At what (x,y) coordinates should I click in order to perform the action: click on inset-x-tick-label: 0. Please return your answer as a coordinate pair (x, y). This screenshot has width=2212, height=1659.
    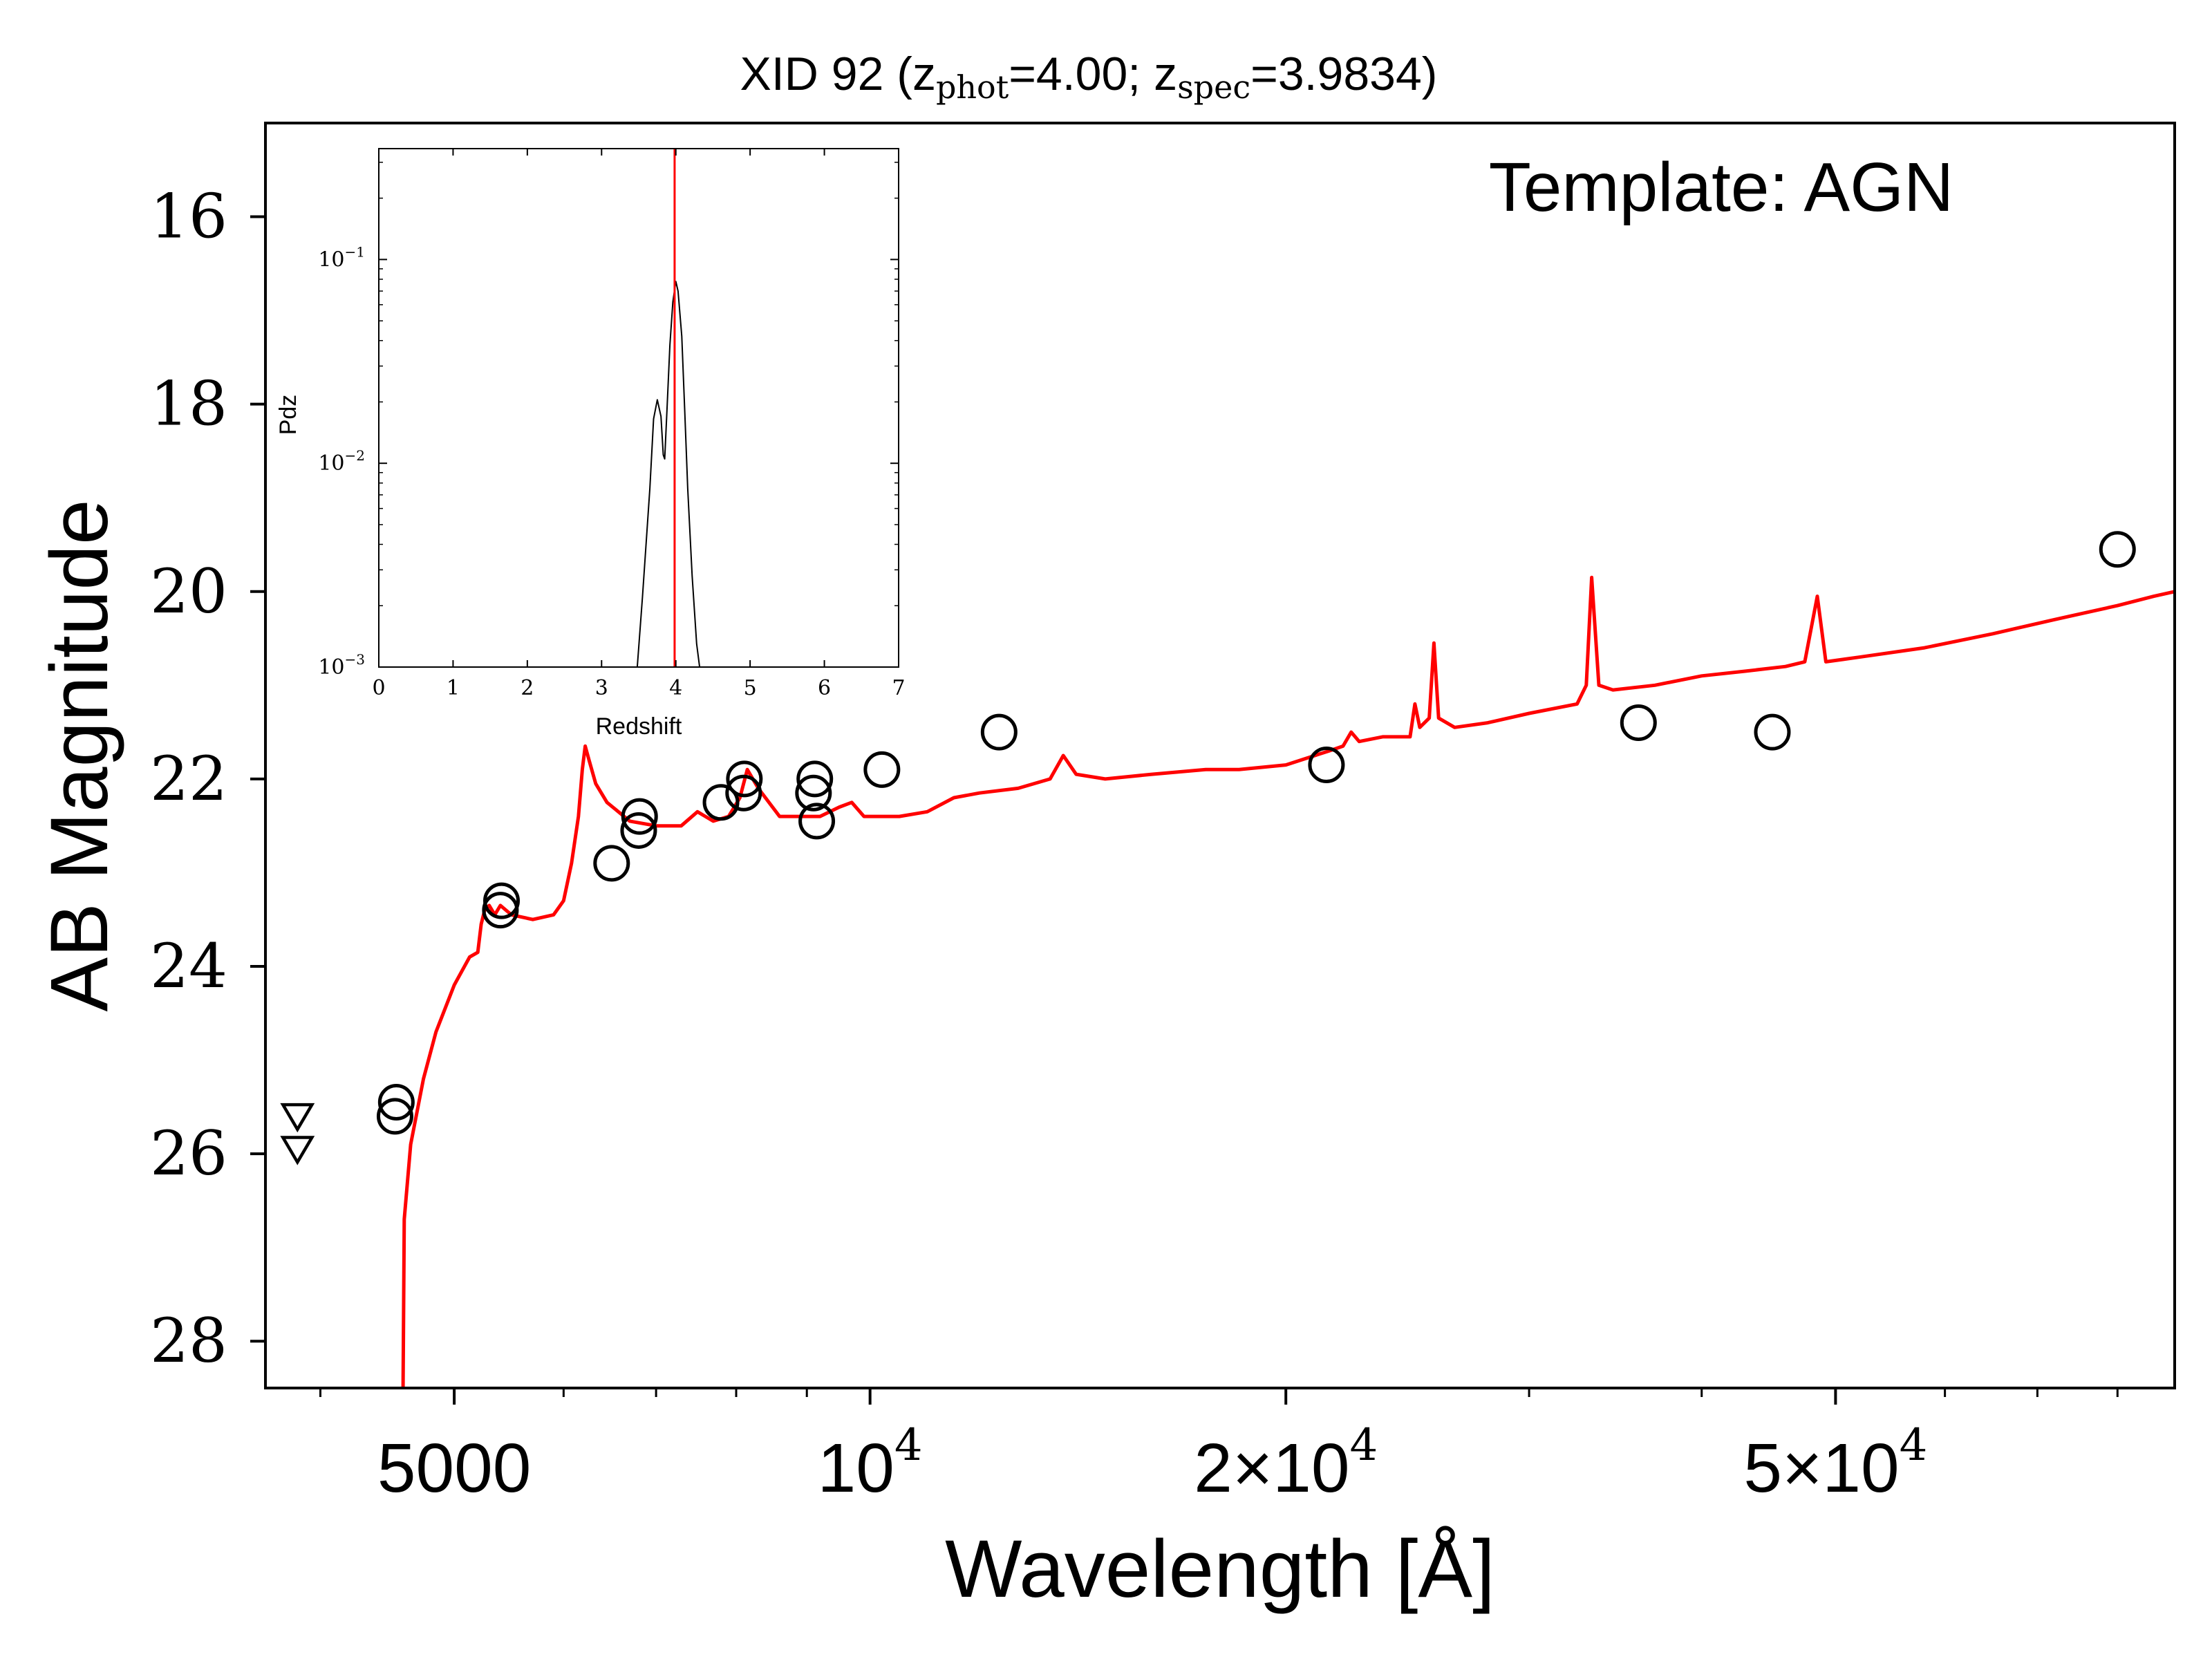
    Looking at the image, I should click on (378, 688).